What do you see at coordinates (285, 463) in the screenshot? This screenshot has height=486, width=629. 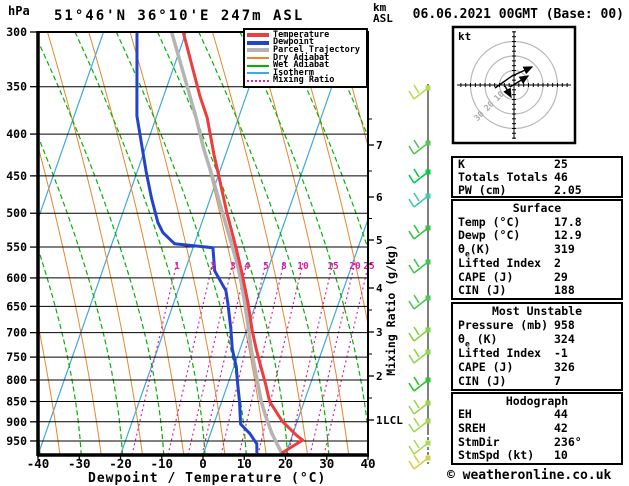 I see `temperature-tick-label: 20` at bounding box center [285, 463].